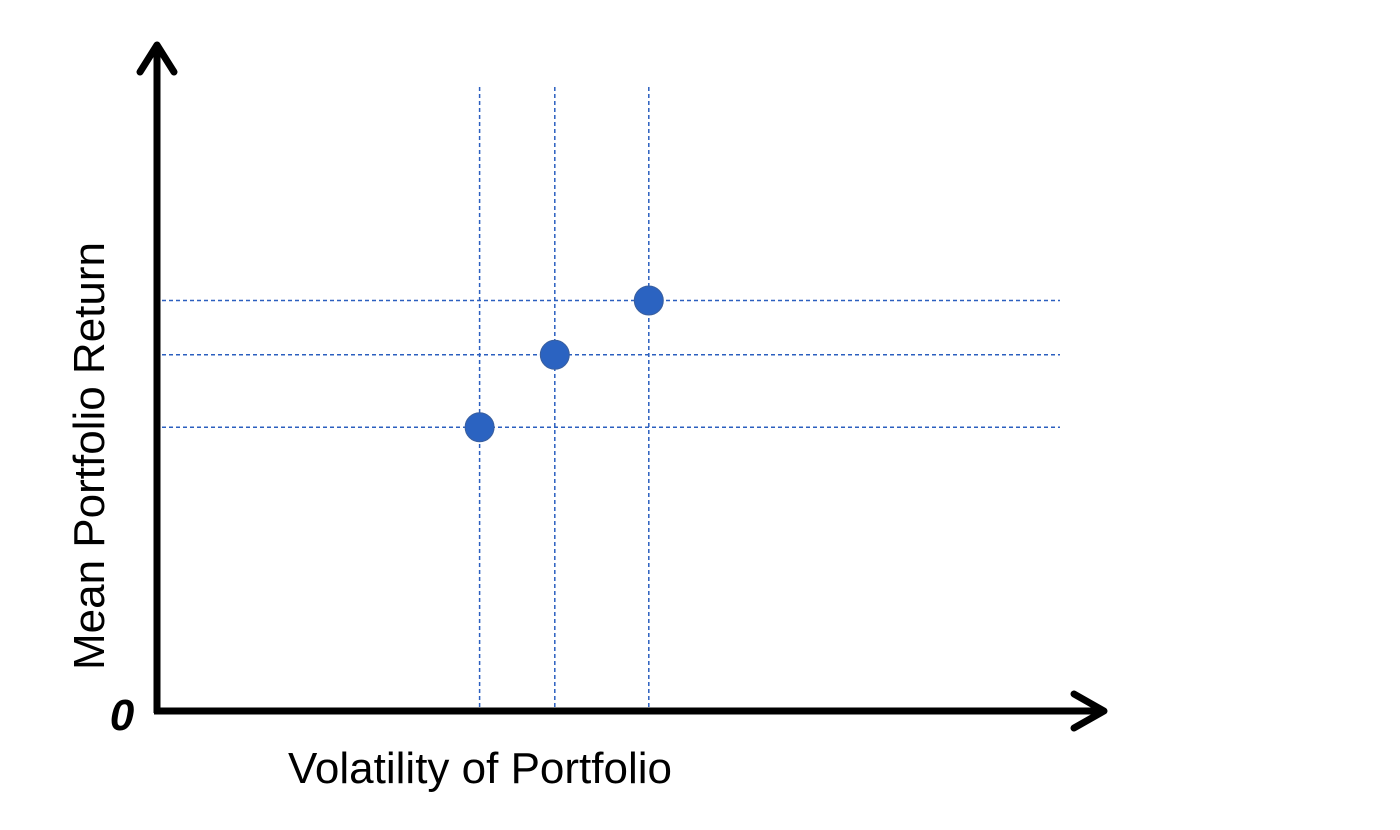 The width and height of the screenshot is (1400, 830). I want to click on y-axis-label: Mean Portfolio Return, so click(89, 456).